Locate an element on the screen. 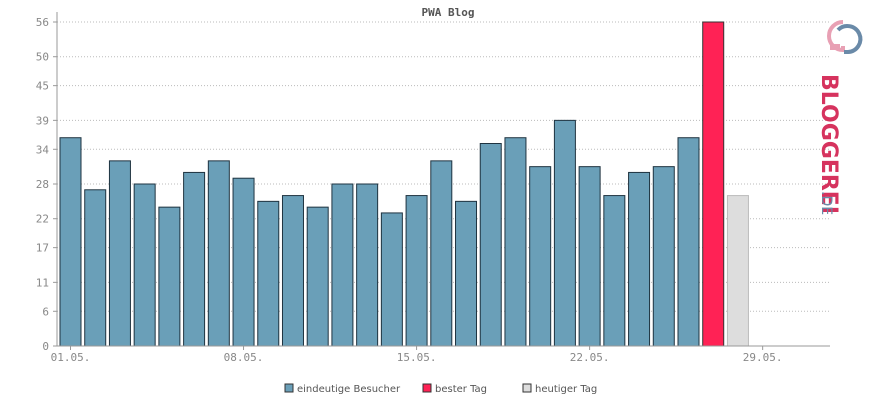  logo-text-main: BLOGGEREI is located at coordinates (828, 144).